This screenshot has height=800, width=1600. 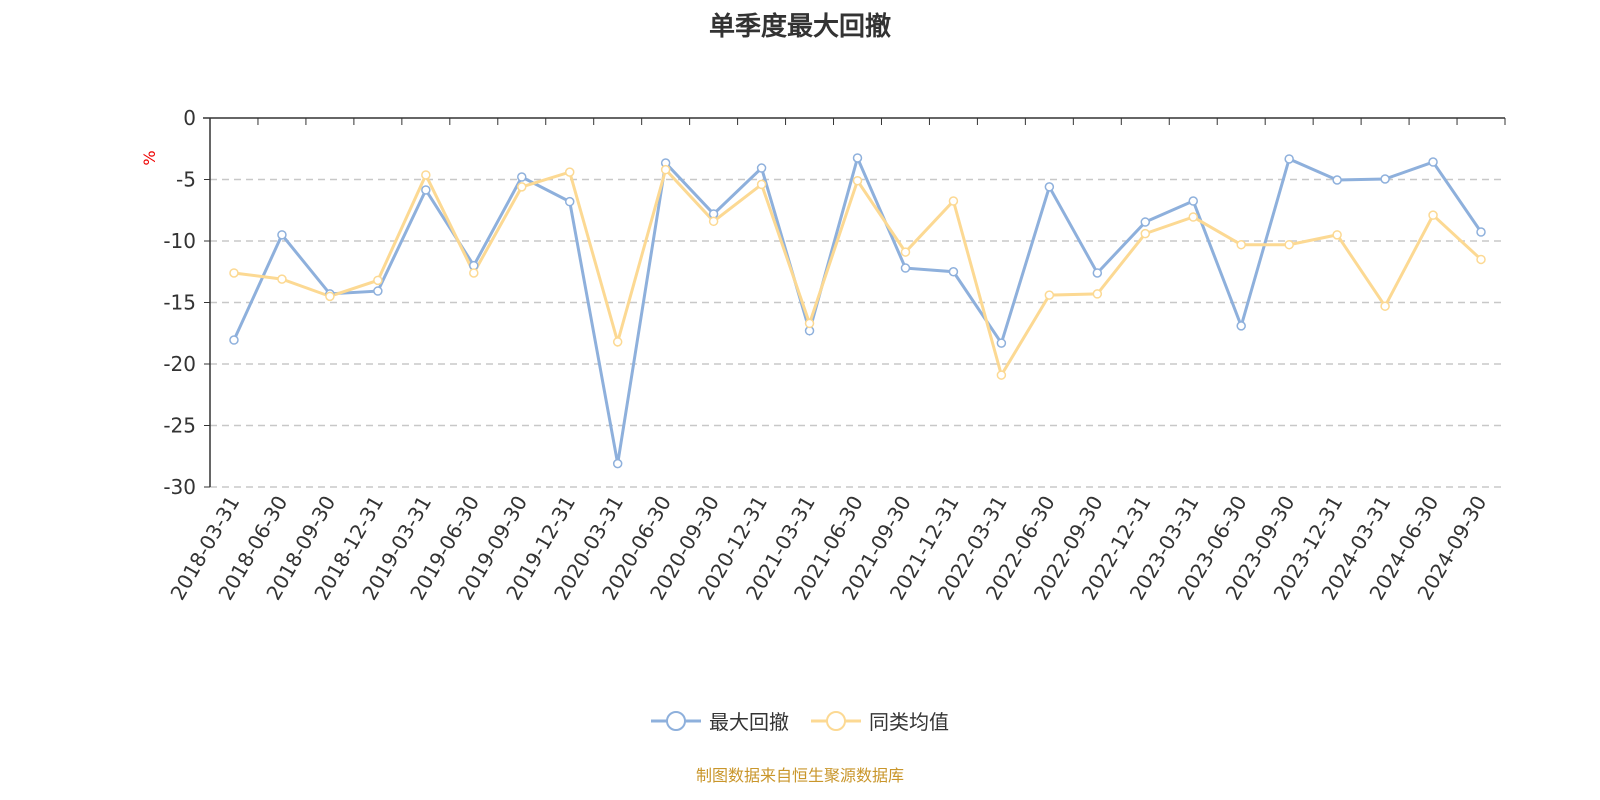 What do you see at coordinates (179, 364) in the screenshot?
I see `y-tick-label: -20` at bounding box center [179, 364].